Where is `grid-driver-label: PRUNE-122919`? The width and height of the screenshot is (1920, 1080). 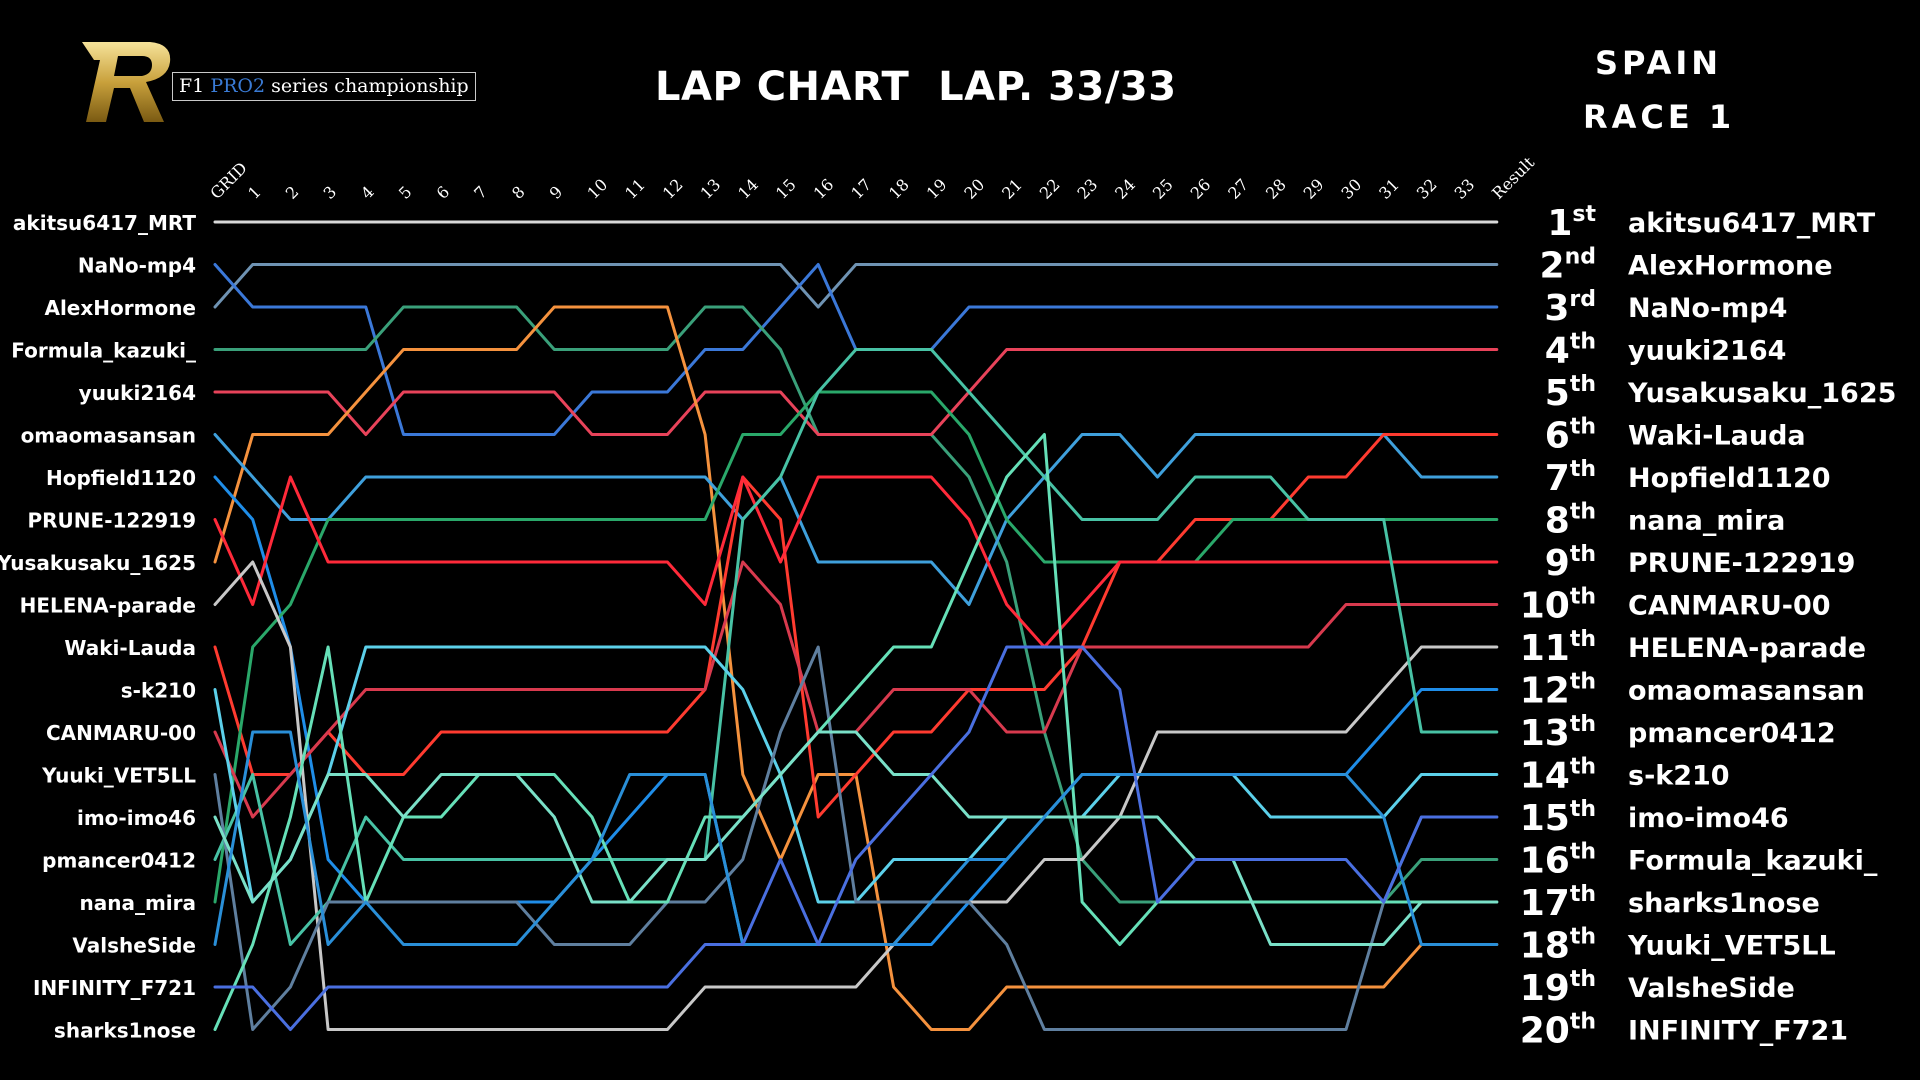 grid-driver-label: PRUNE-122919 is located at coordinates (112, 521).